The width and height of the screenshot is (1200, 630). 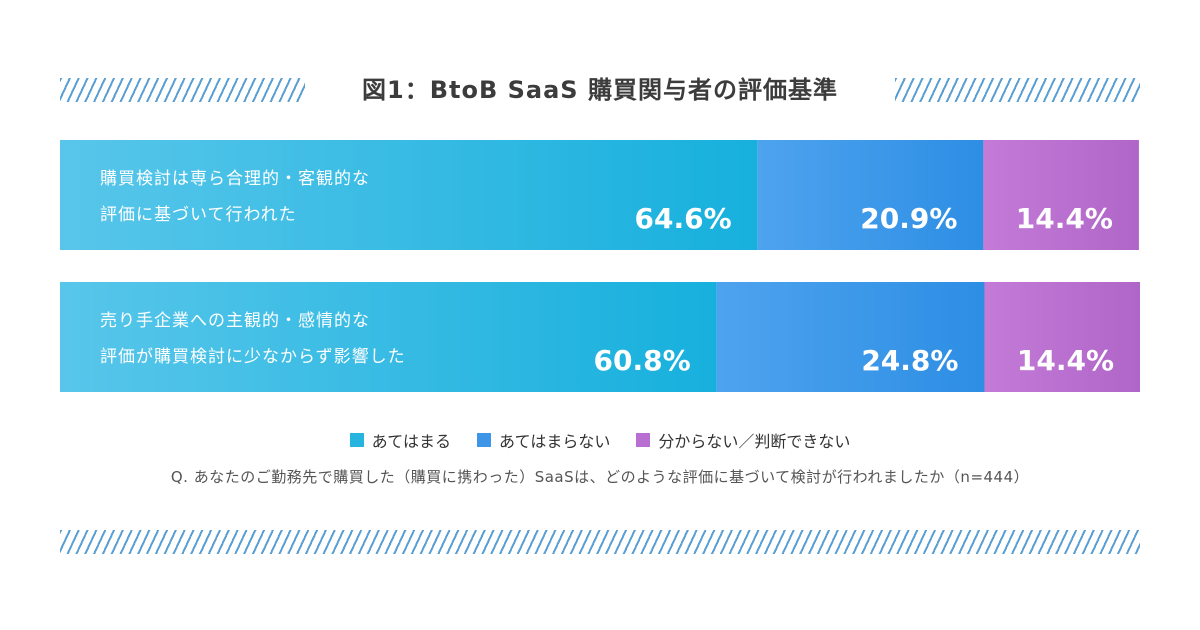 What do you see at coordinates (1017, 90) in the screenshot?
I see `title-stripes-right` at bounding box center [1017, 90].